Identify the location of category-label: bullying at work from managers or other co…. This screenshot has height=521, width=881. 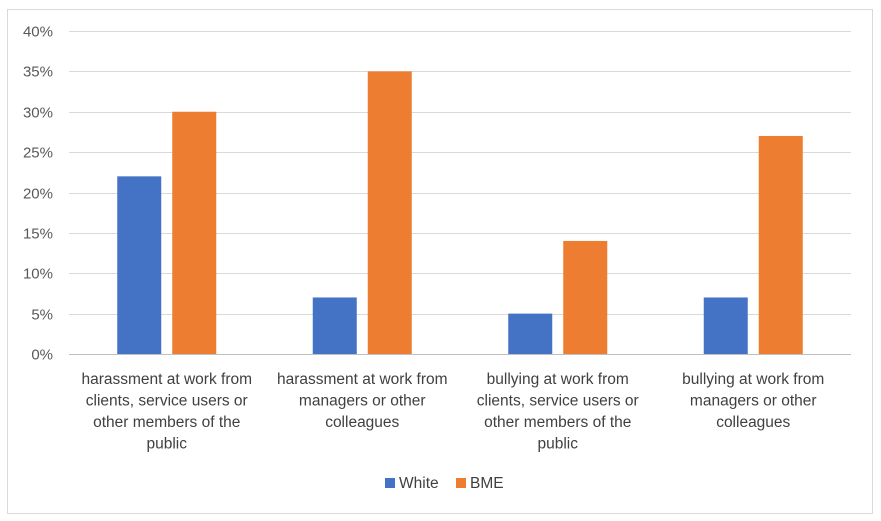
(753, 401).